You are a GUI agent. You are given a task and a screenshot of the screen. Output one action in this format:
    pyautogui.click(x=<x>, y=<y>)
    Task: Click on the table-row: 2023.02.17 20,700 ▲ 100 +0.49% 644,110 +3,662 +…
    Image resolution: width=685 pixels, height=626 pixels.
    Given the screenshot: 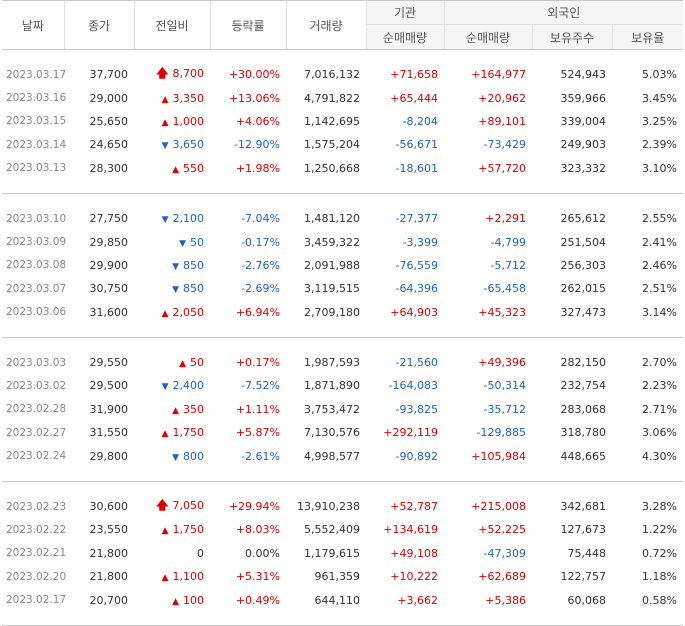 What is the action you would take?
    pyautogui.click(x=342, y=599)
    